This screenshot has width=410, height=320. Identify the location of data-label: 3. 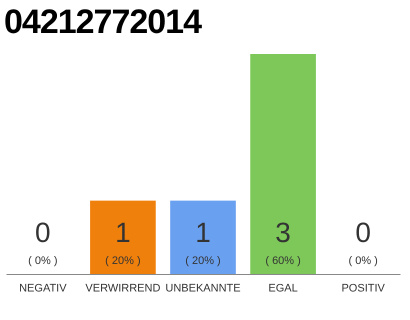
(283, 232).